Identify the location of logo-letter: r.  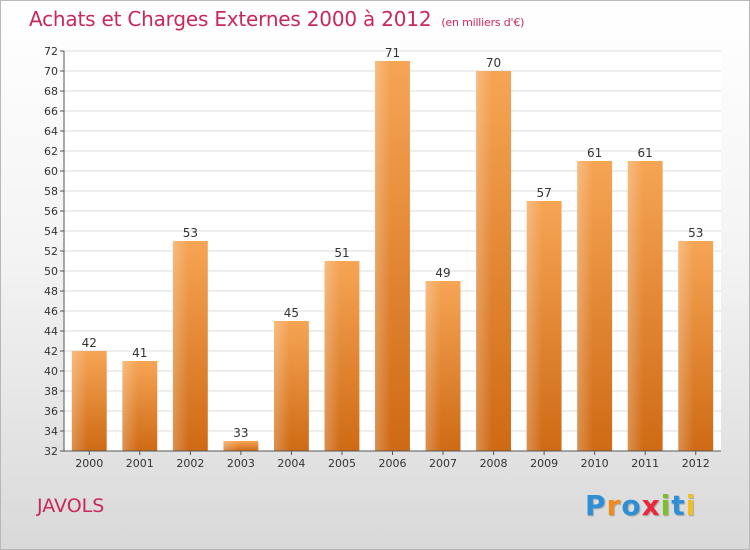
(614, 505).